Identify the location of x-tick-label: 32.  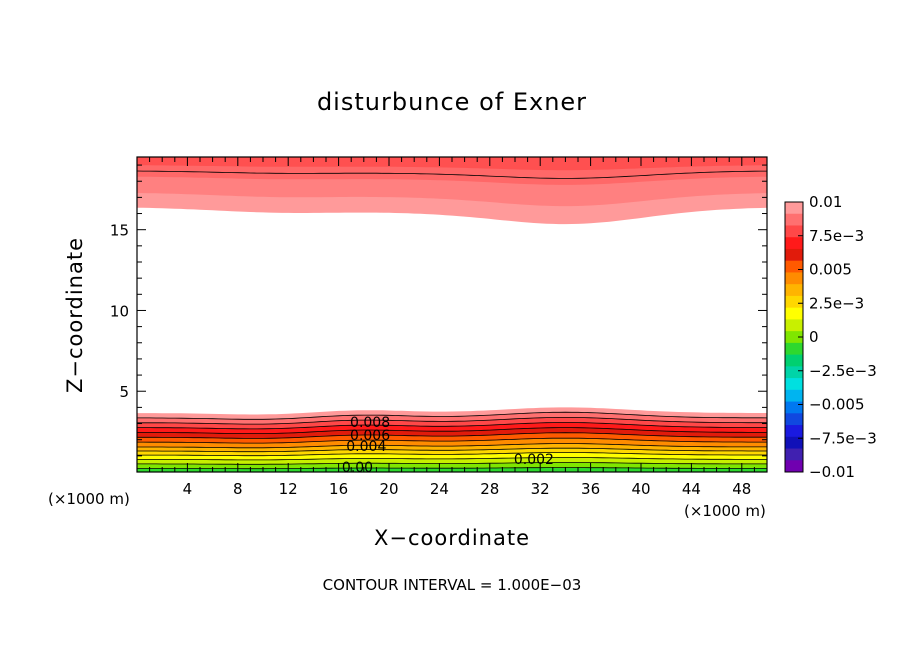
(540, 489).